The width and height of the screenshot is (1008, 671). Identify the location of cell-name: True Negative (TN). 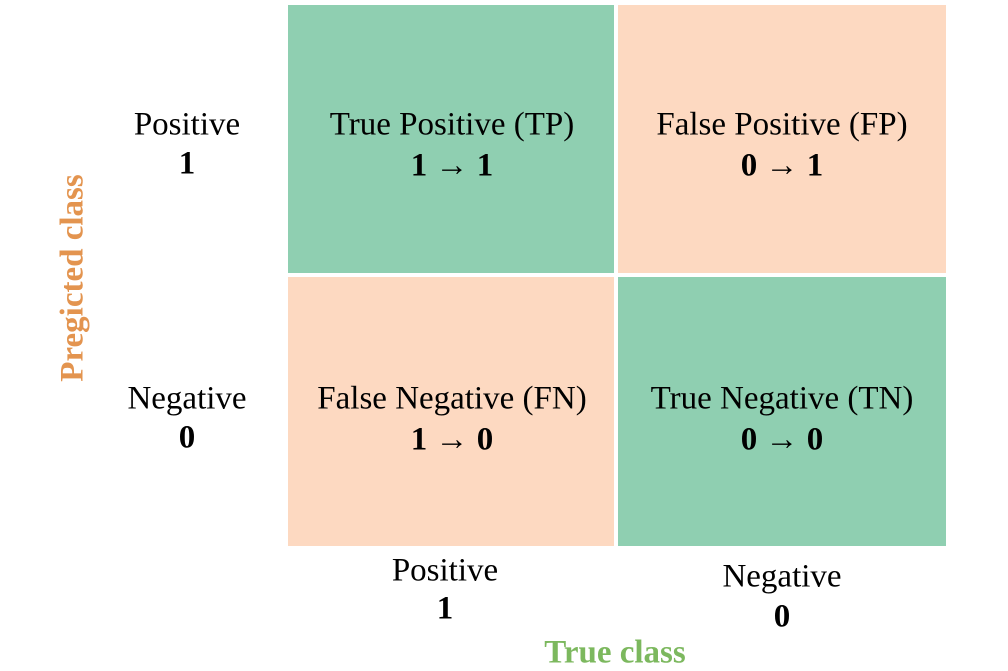
(782, 399).